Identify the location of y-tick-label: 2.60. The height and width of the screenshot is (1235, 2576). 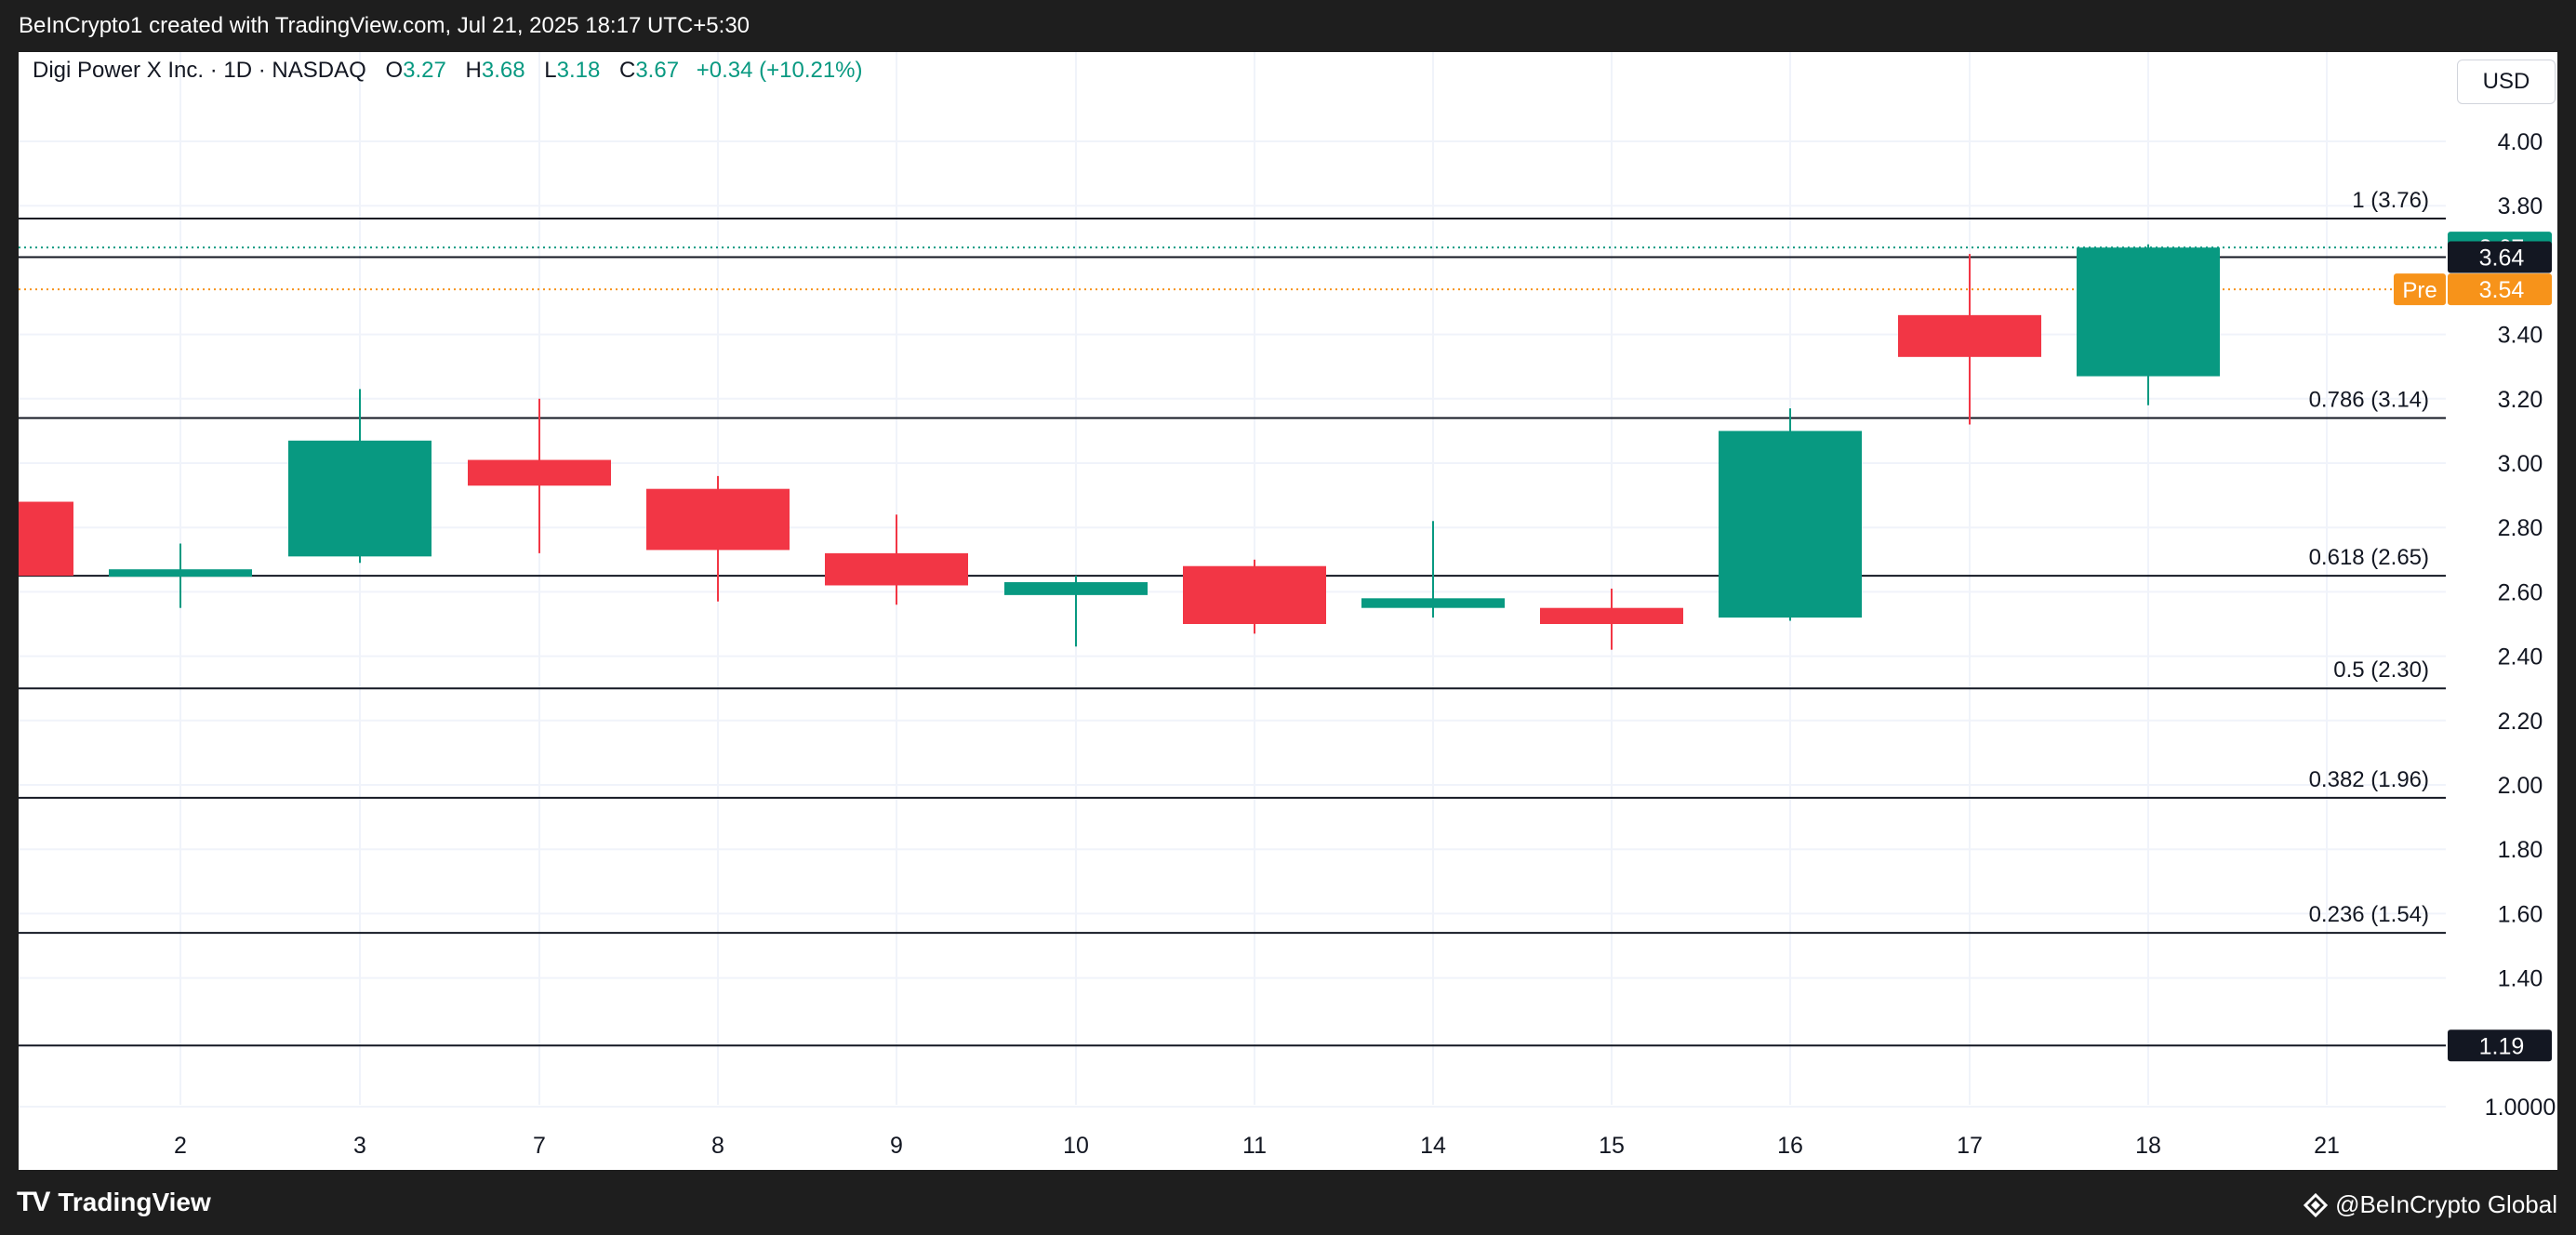
(2520, 592).